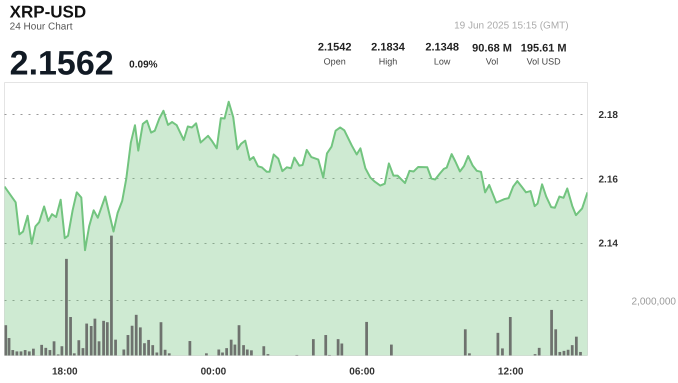  What do you see at coordinates (62, 63) in the screenshot?
I see `annotation: 2.1562` at bounding box center [62, 63].